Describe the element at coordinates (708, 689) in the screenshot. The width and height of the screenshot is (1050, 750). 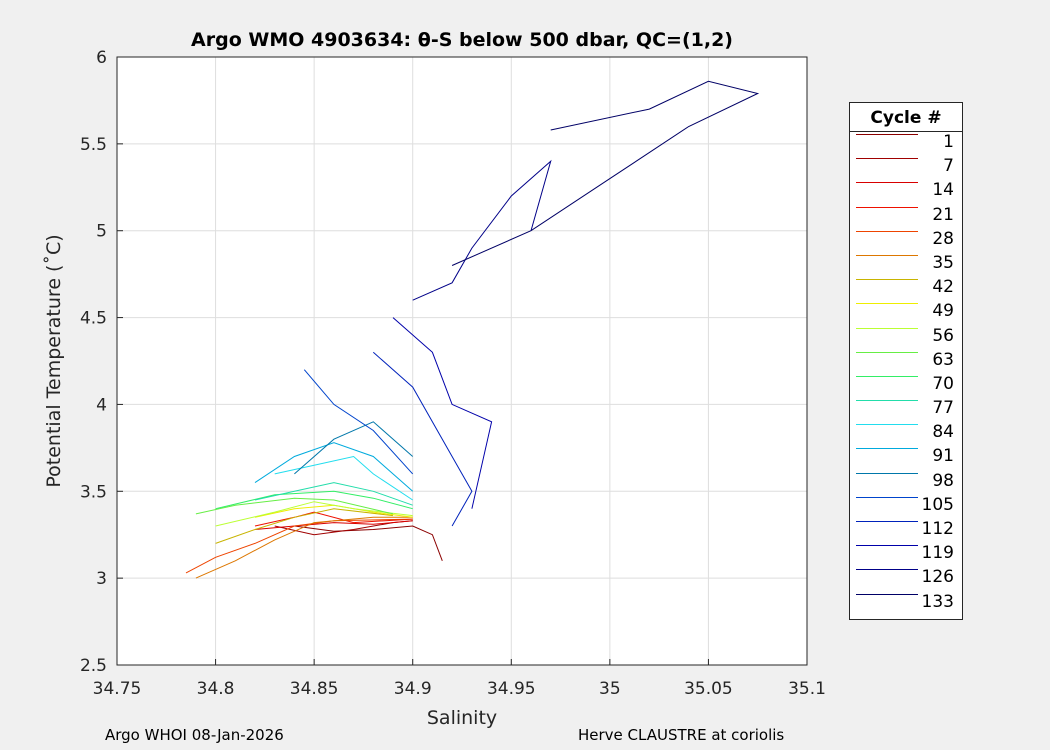
I see `x-tick-label: 35.05` at that location.